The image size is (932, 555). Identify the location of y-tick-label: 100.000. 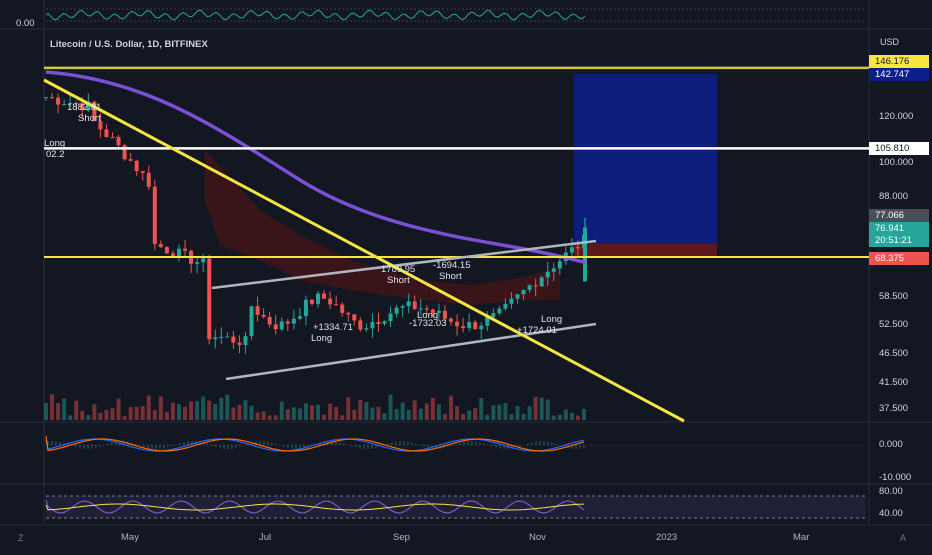
(896, 162).